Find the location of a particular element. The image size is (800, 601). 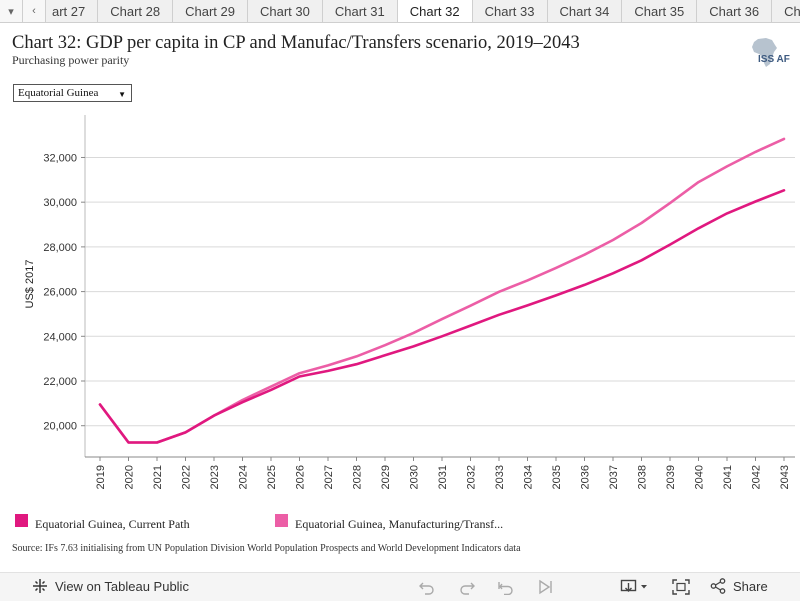

x-tick-label: 2035 is located at coordinates (557, 477).